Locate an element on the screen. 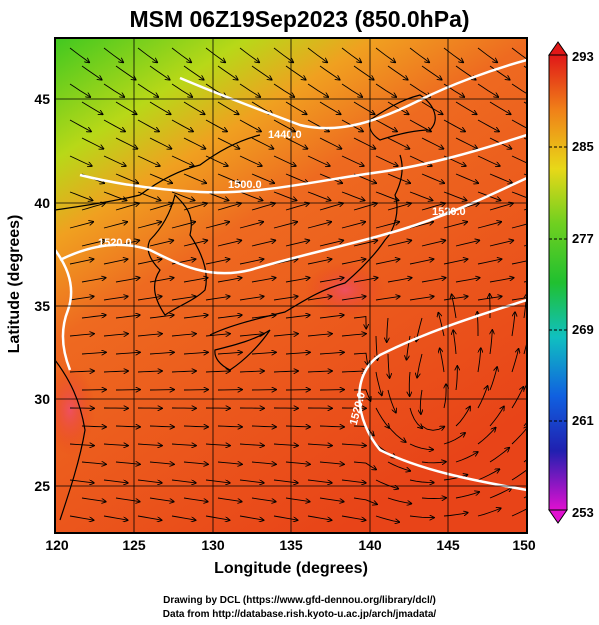  x-tick-label: 125 is located at coordinates (134, 545).